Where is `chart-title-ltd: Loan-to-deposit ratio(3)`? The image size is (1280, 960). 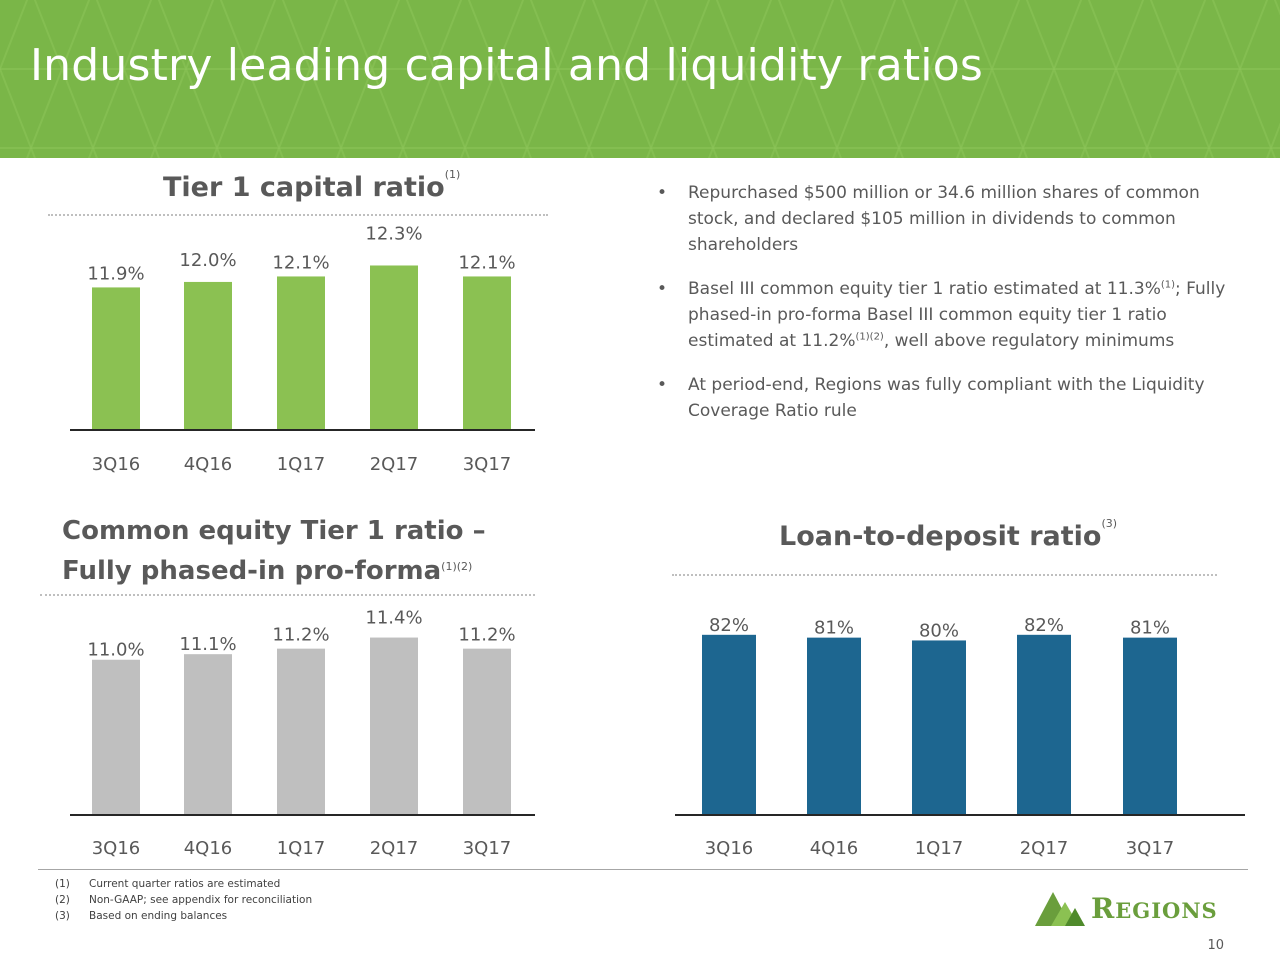
chart-title-ltd: Loan-to-deposit ratio(3) is located at coordinates (948, 534).